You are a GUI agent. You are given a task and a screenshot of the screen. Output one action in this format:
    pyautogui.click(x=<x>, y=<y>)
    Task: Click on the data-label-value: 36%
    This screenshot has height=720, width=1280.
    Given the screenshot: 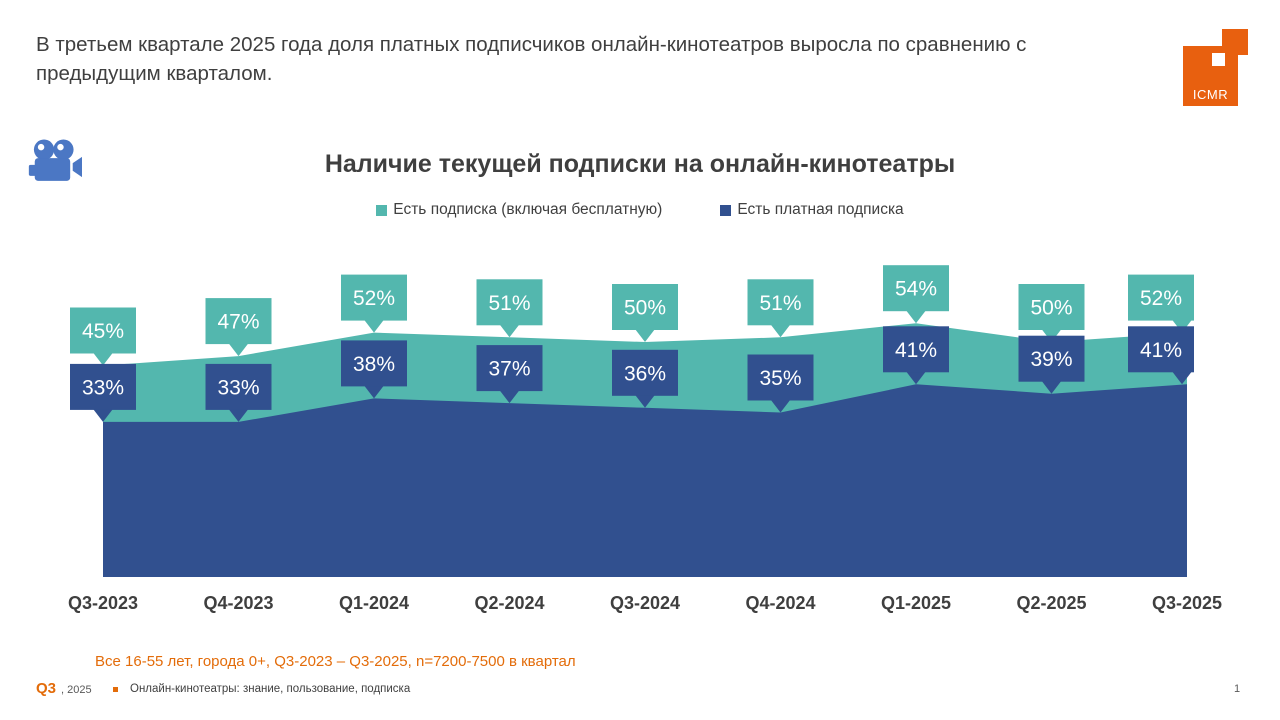 What is the action you would take?
    pyautogui.click(x=645, y=373)
    